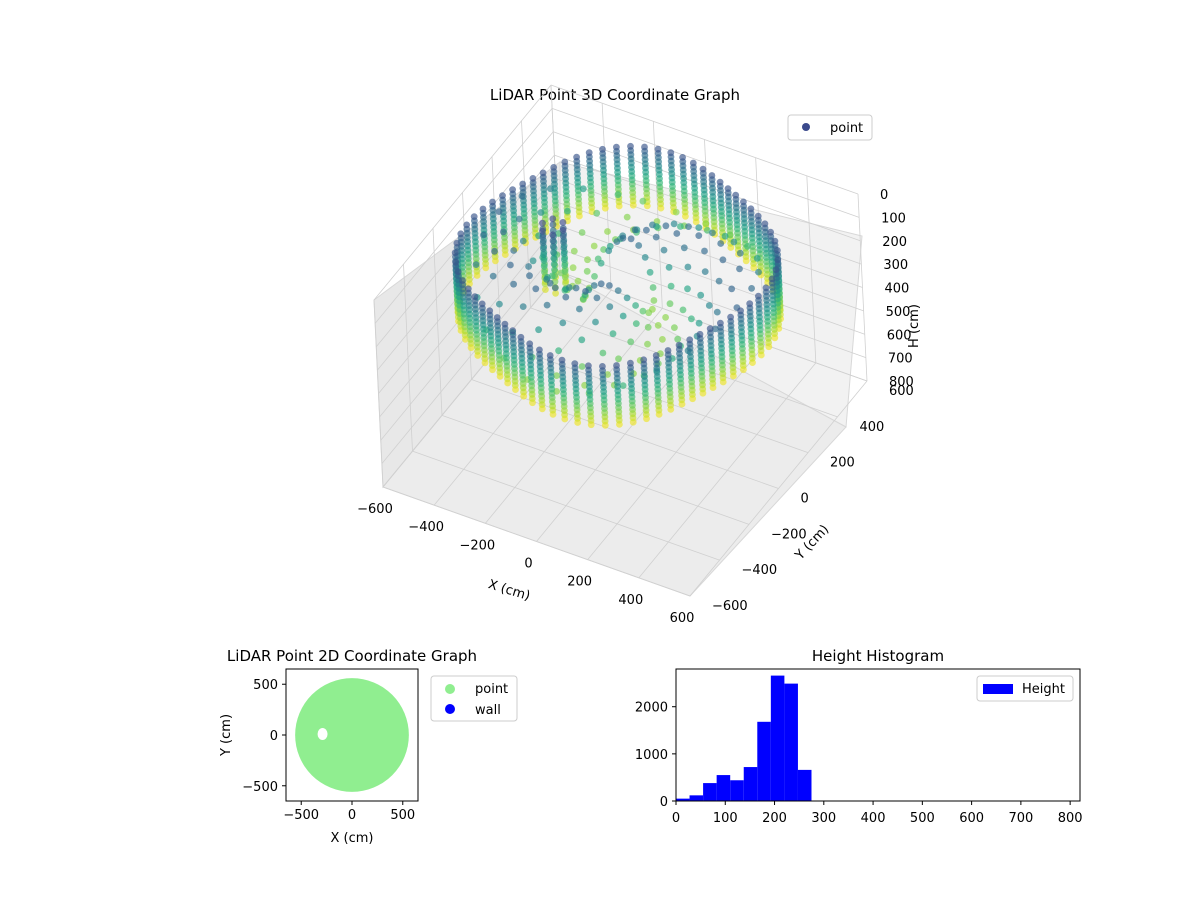 The height and width of the screenshot is (900, 1200). I want to click on y-tick-label-3d: 200, so click(842, 463).